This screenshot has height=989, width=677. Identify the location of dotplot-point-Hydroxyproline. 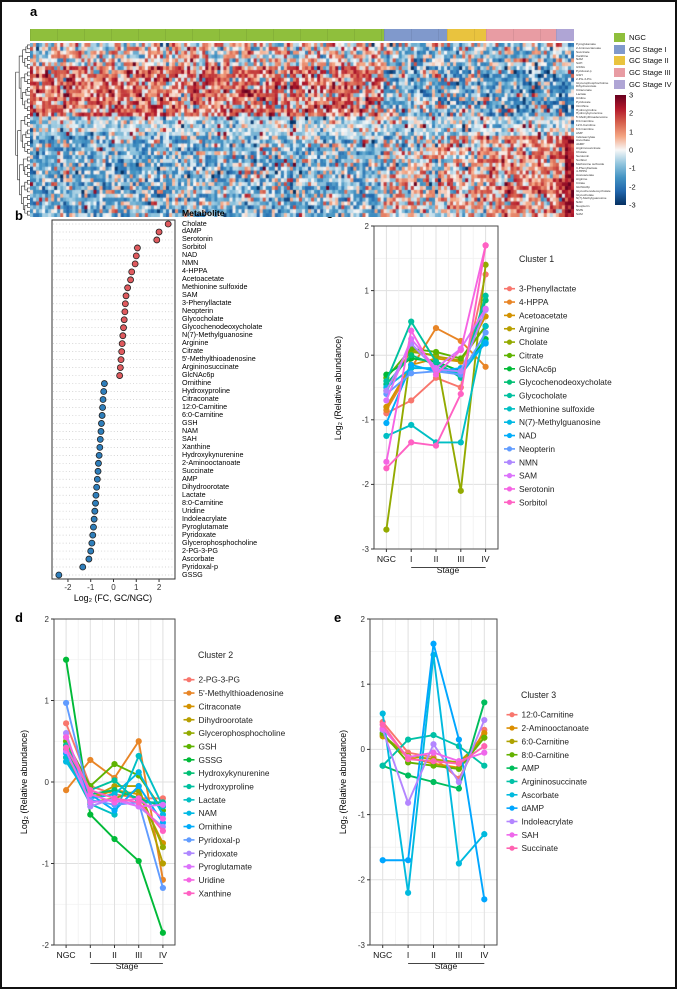
(104, 391).